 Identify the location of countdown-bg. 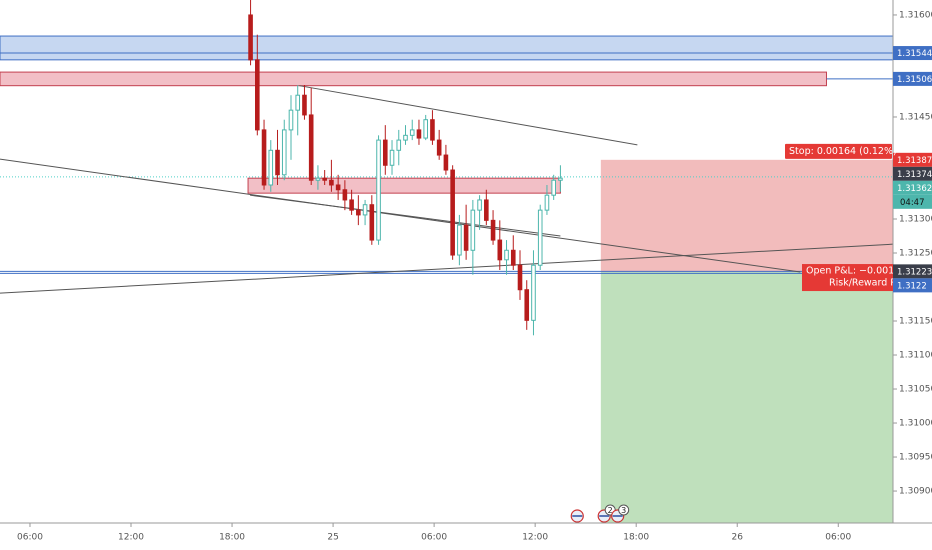
(912, 201).